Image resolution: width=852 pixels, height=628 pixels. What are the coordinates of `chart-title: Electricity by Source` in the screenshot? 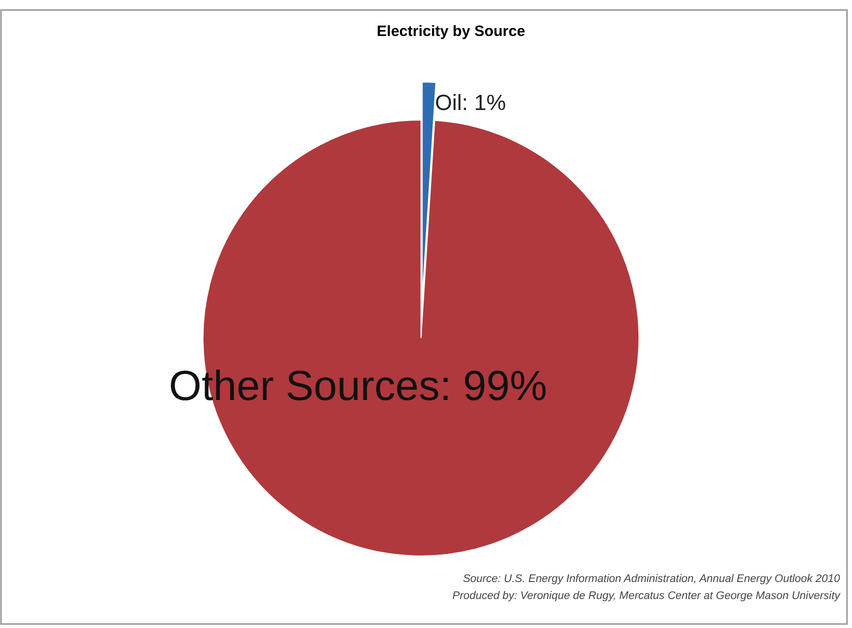 It's located at (451, 31).